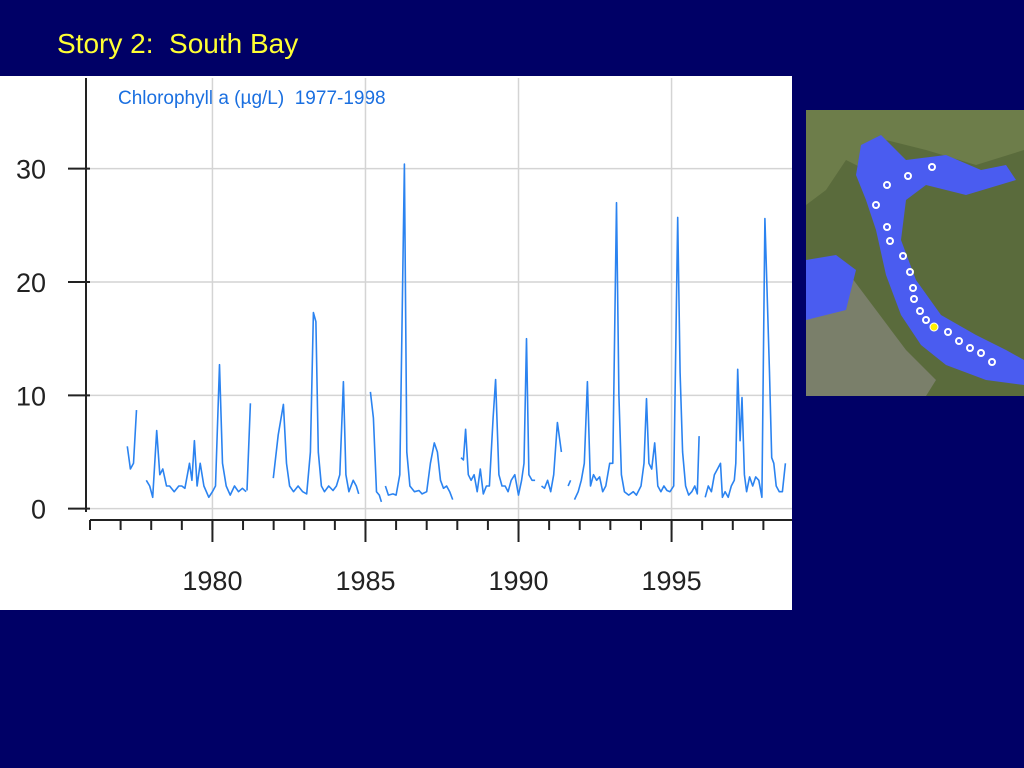 This screenshot has width=1024, height=768. What do you see at coordinates (934, 327) in the screenshot?
I see `selected-station` at bounding box center [934, 327].